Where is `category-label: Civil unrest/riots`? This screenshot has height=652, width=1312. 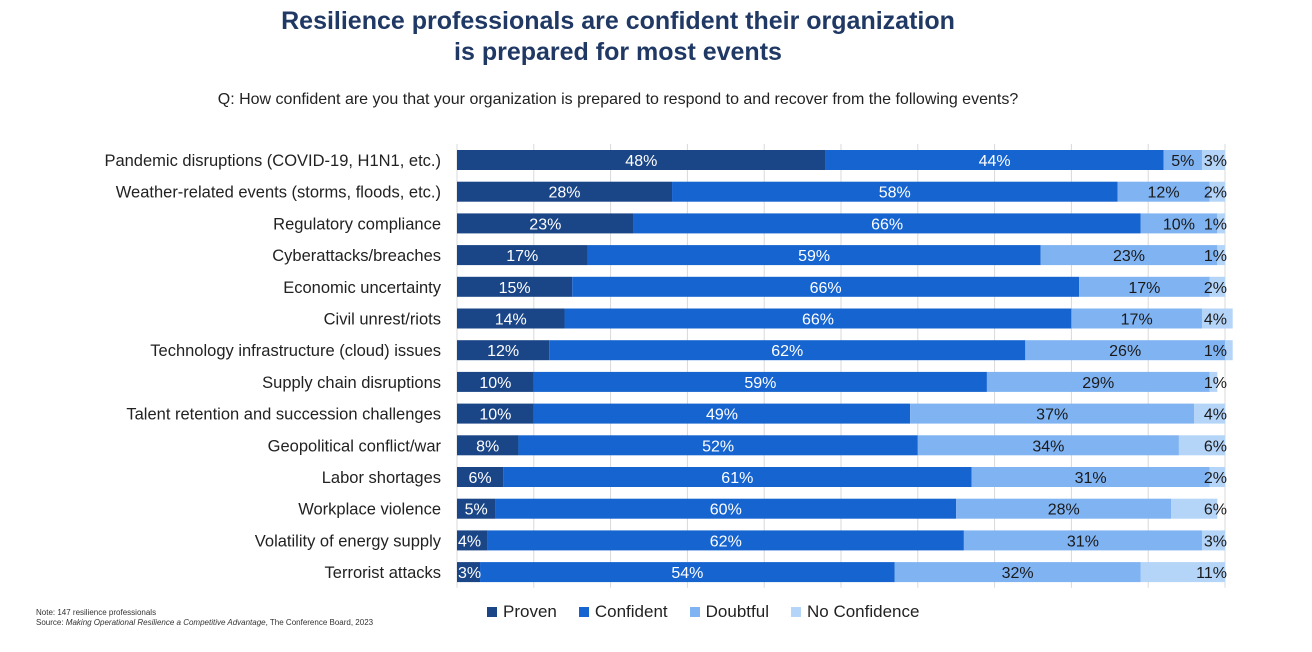
category-label: Civil unrest/riots is located at coordinates (382, 320).